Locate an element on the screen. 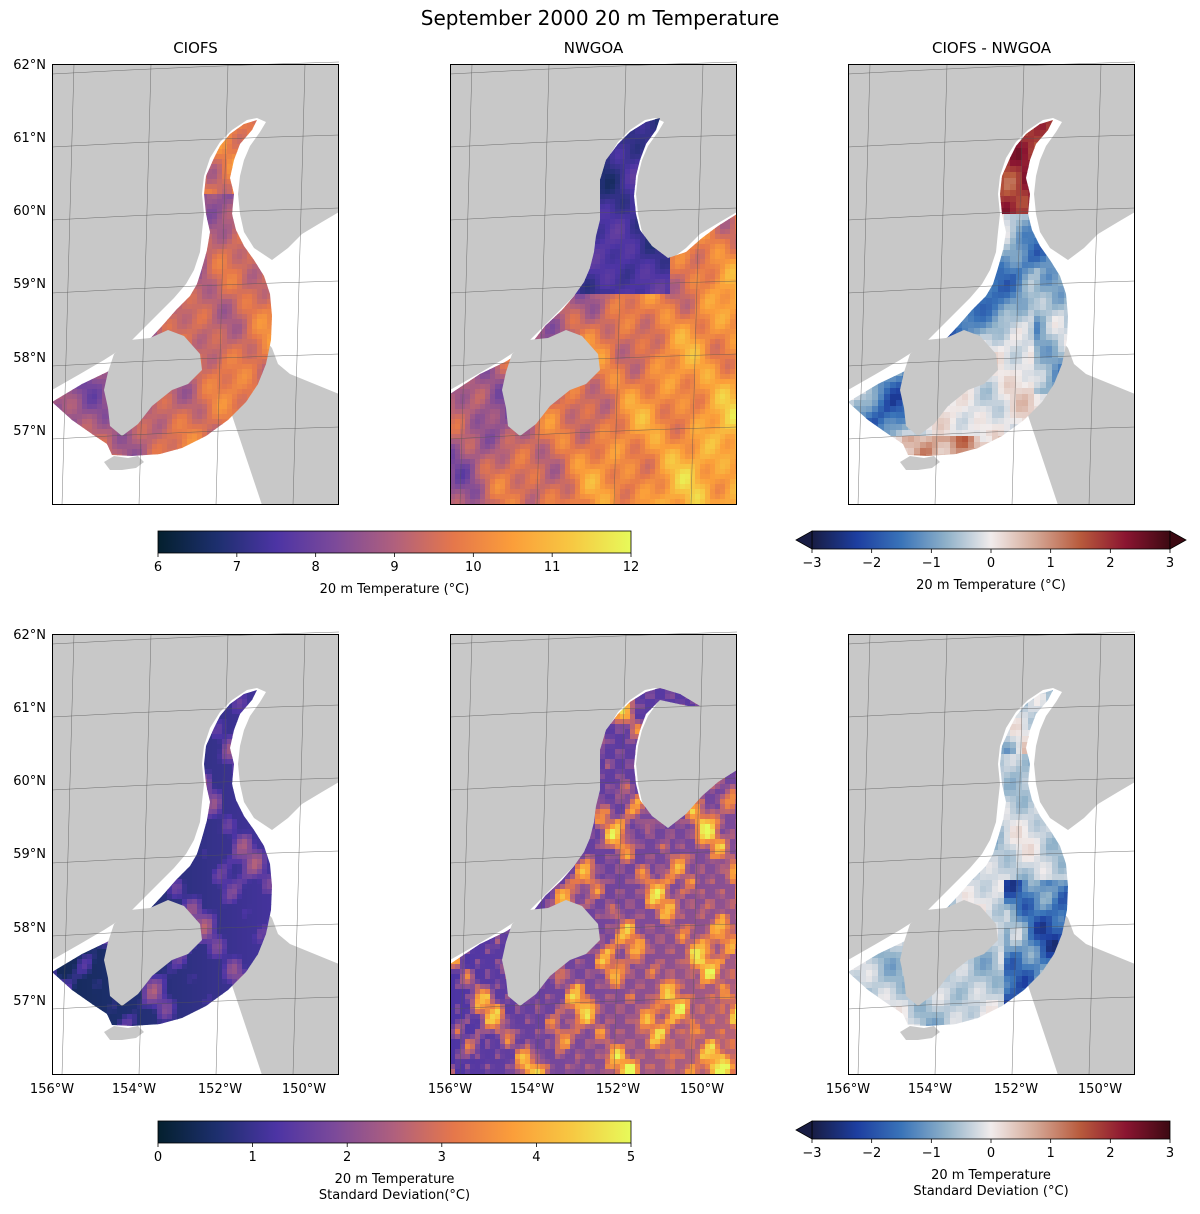 The height and width of the screenshot is (1214, 1200). panel-title: NWGOA is located at coordinates (594, 48).